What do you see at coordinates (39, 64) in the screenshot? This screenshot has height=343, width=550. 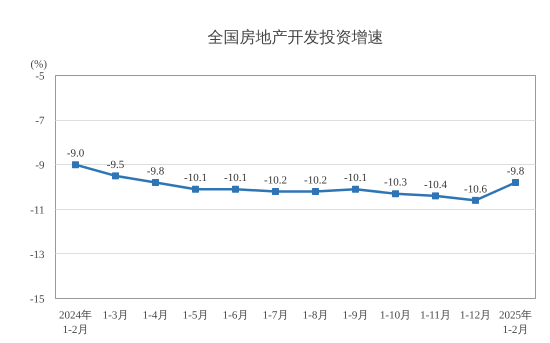 I see `y-axis-title: (%)` at bounding box center [39, 64].